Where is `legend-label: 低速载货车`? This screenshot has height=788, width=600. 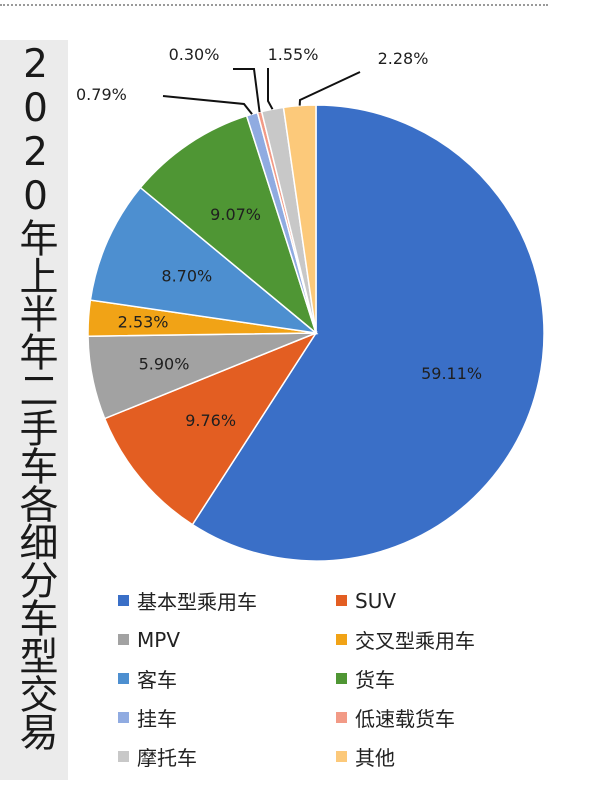
legend-label: 低速载货车 is located at coordinates (405, 719).